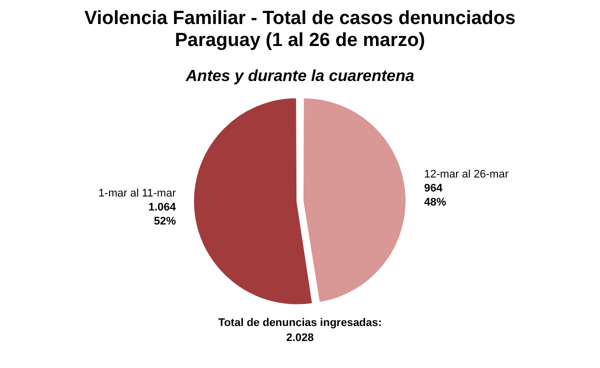  I want to click on slice-label: 1-mar al 11-mar, so click(137, 194).